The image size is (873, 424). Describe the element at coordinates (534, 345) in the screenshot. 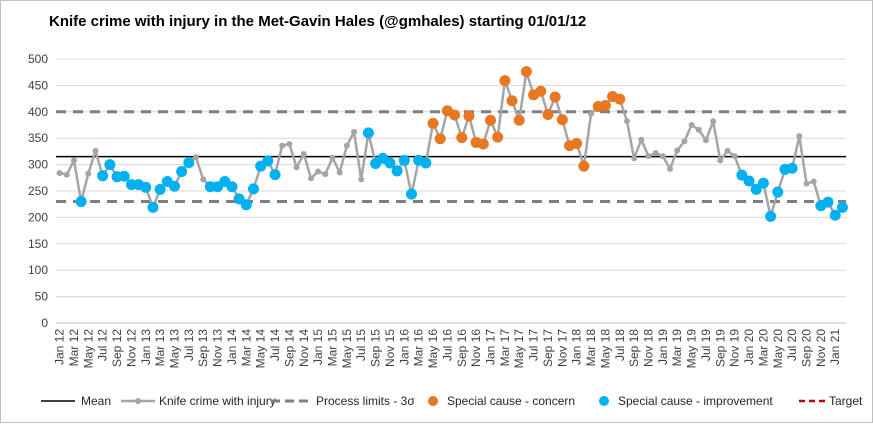

I see `x-tick-label: Jul 17` at that location.